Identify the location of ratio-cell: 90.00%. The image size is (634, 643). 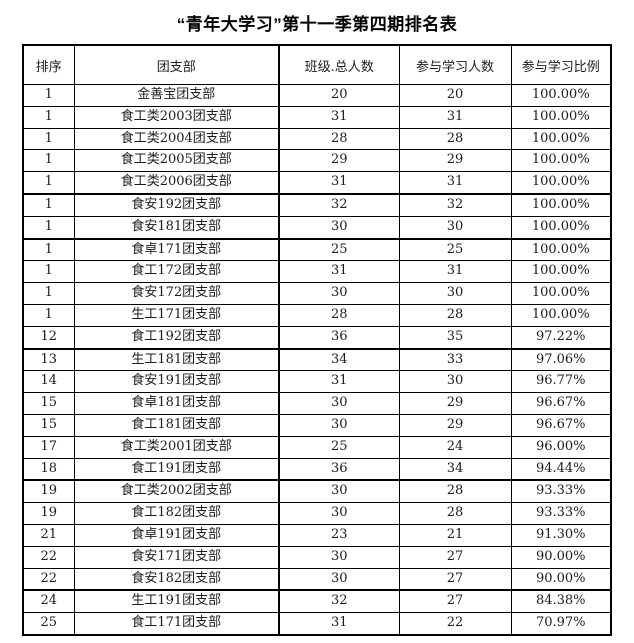
(561, 557).